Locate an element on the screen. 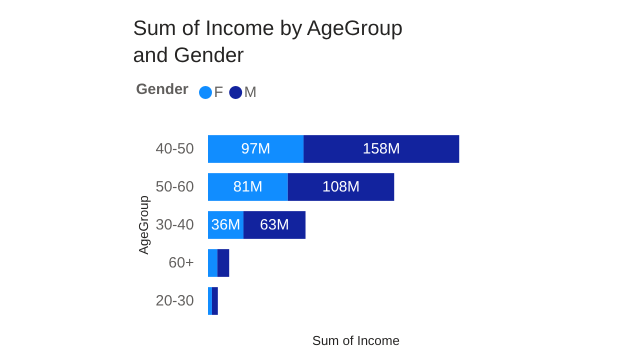 The image size is (640, 360). y-axis-title: AgeGroup is located at coordinates (143, 225).